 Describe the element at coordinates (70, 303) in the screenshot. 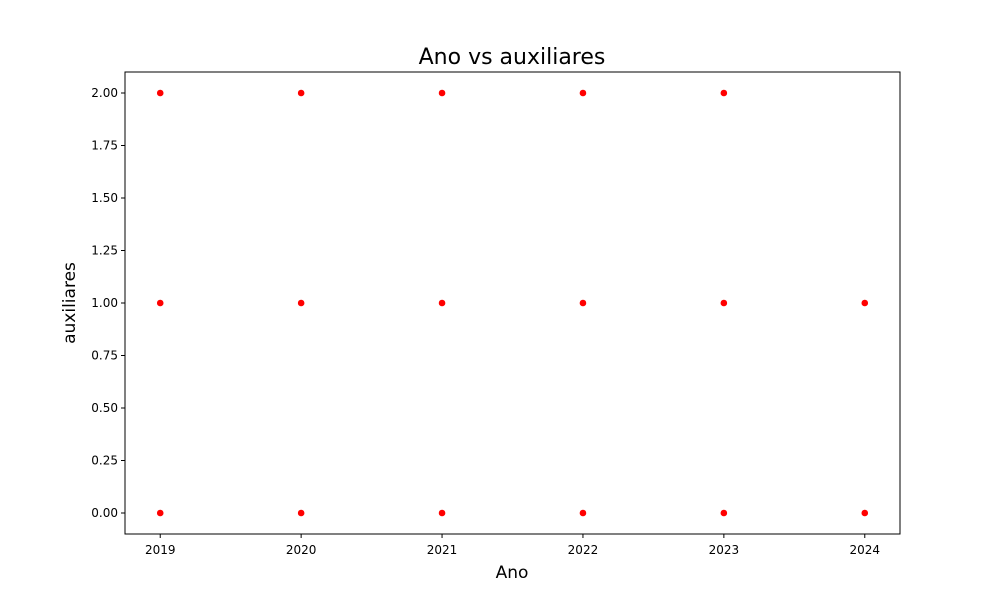

I see `y-axis-title: auxiliares` at that location.